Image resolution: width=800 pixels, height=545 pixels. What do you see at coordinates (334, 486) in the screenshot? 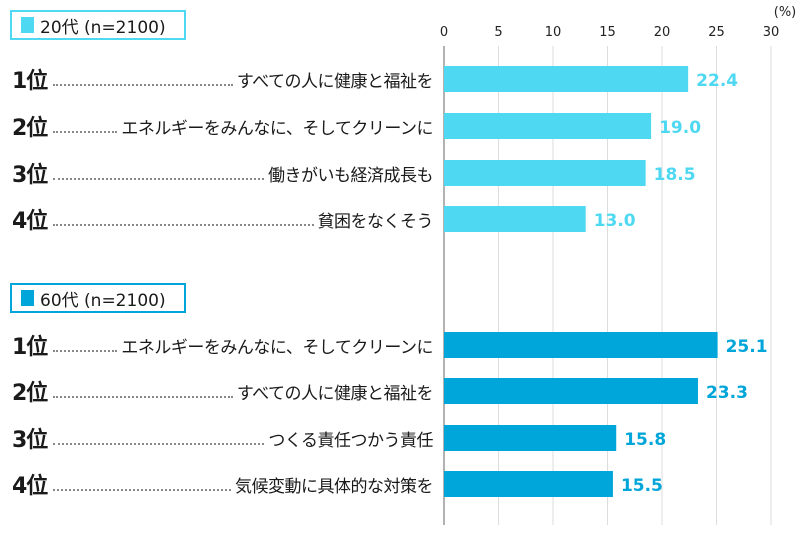
I see `category-label: 気候変動に具体的な対策を` at bounding box center [334, 486].